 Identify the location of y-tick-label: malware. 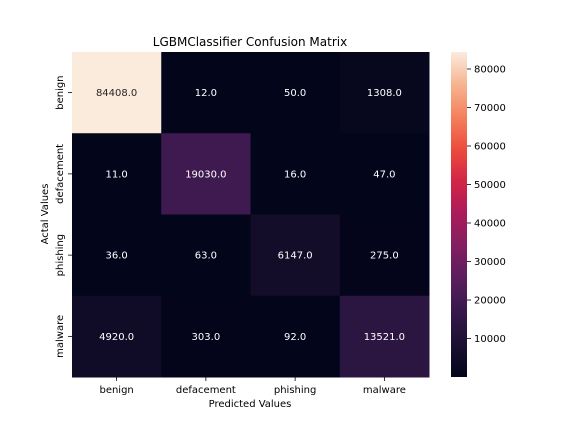
(60, 336).